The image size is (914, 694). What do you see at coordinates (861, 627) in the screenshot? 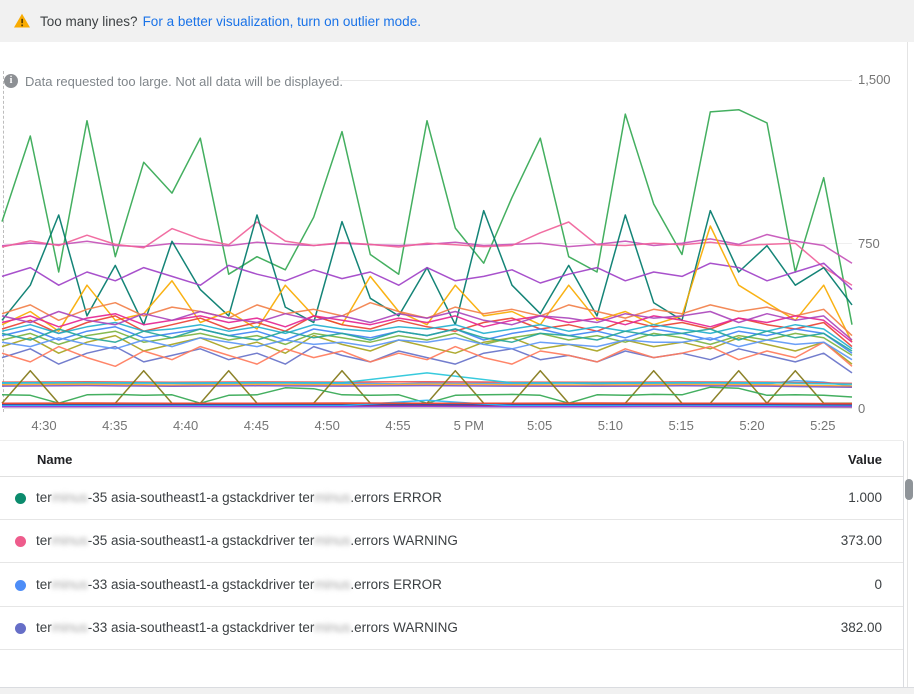
I see `series-value: 382.00` at bounding box center [861, 627].